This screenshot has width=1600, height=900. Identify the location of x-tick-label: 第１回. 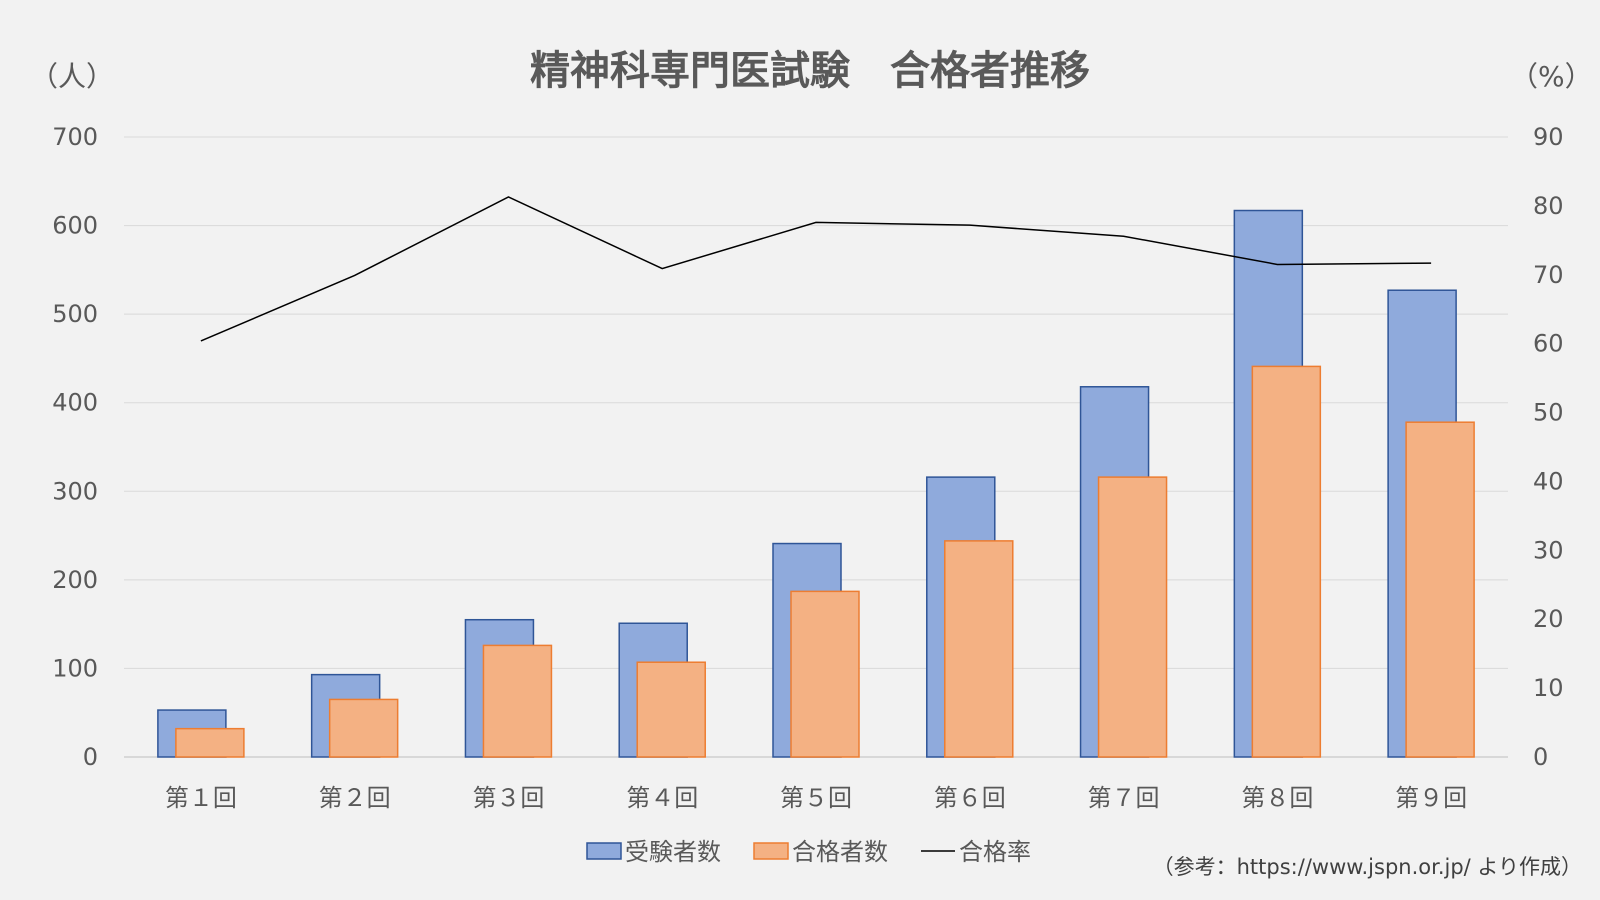
(201, 798).